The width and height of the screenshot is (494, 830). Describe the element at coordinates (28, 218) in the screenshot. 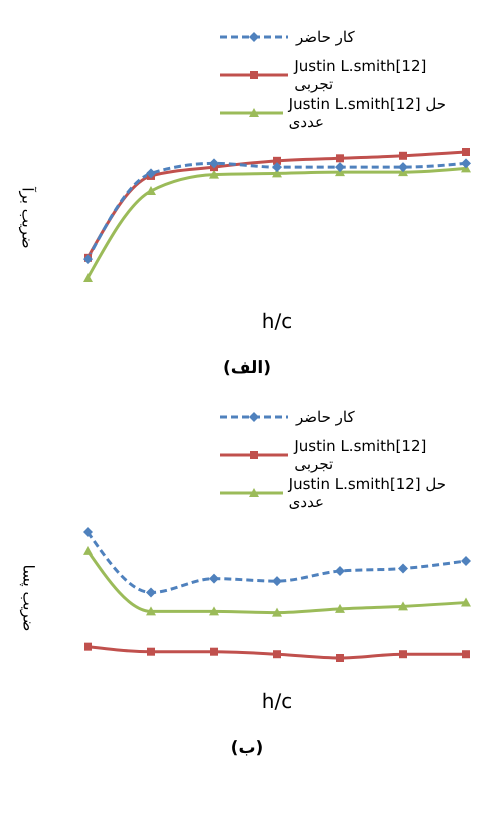

I see `y-axis-title: ضریب برآ` at that location.